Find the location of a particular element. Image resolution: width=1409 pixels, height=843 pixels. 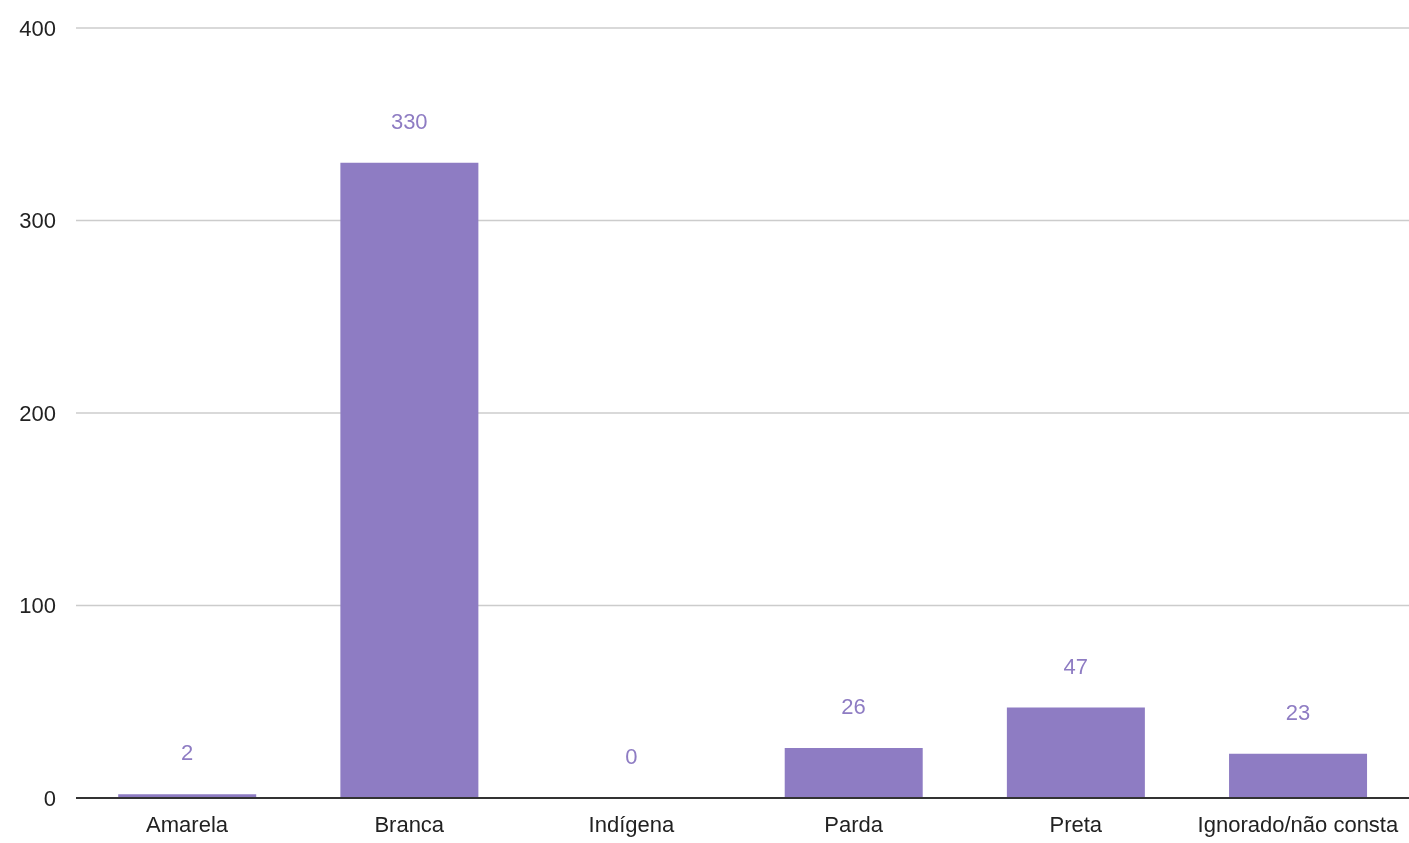

data-label: 47 is located at coordinates (1075, 666).